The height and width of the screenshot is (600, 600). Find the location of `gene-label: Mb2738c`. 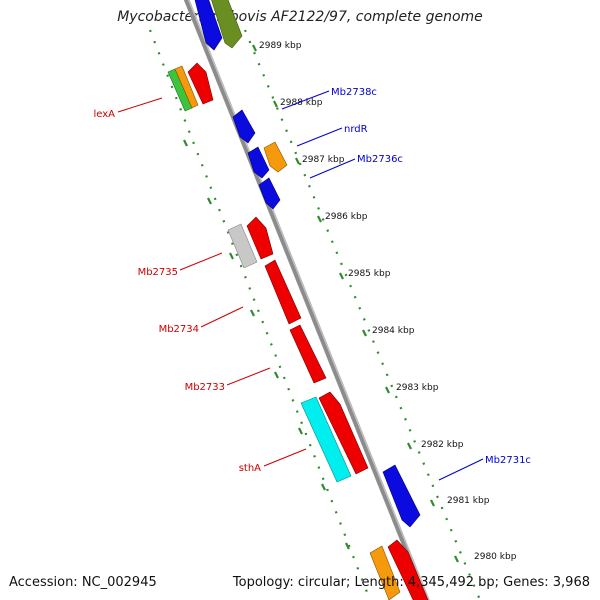

gene-label: Mb2738c is located at coordinates (354, 92).